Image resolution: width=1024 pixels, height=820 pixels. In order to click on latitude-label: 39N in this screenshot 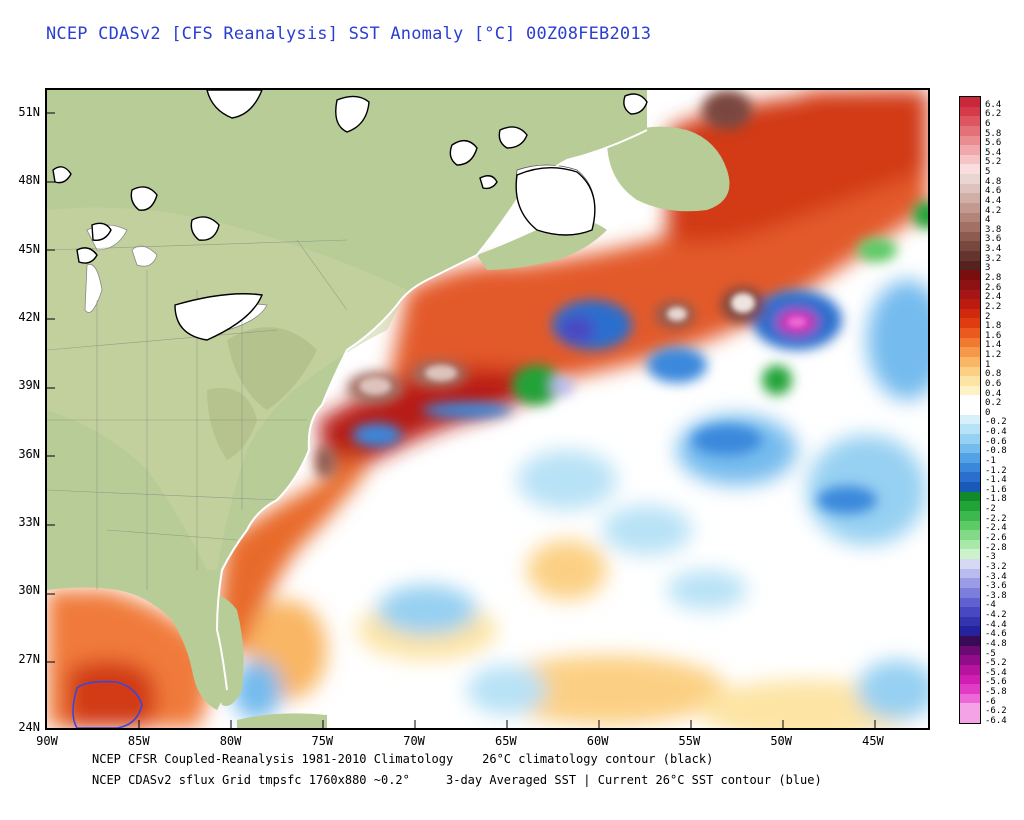, I will do `click(29, 385)`.